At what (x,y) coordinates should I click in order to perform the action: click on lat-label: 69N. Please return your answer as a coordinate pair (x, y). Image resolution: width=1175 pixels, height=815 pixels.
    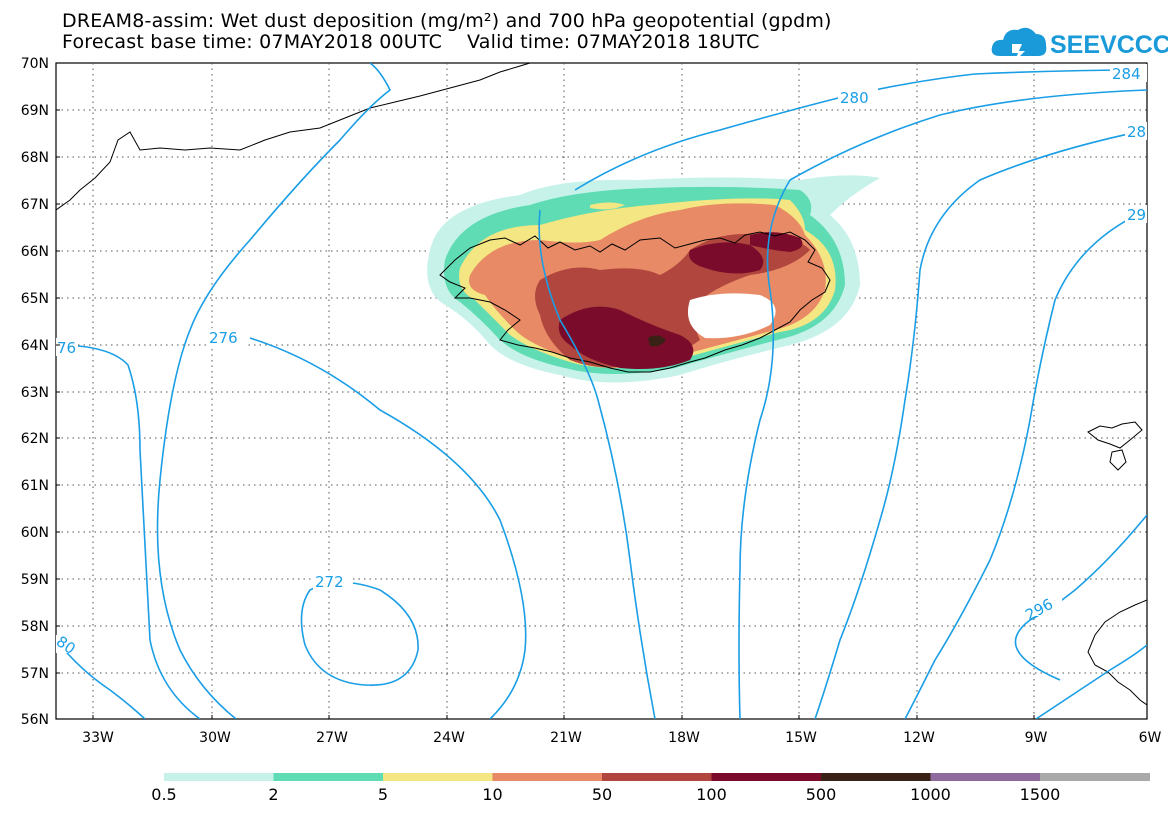
    Looking at the image, I should click on (35, 111).